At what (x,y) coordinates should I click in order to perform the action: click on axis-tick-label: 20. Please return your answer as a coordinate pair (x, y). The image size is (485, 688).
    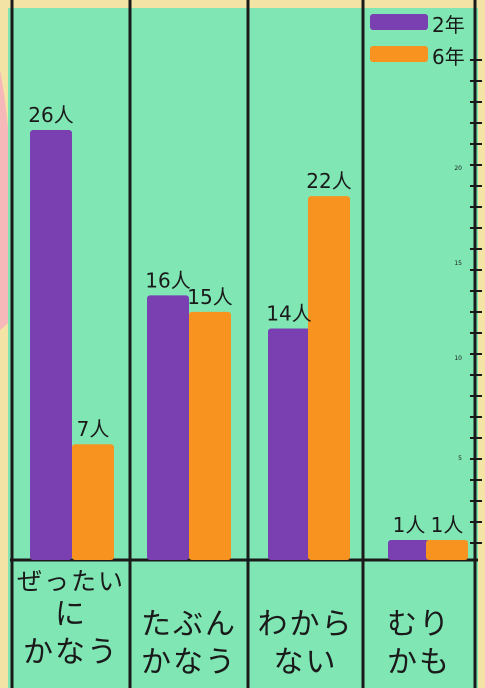
    Looking at the image, I should click on (458, 168).